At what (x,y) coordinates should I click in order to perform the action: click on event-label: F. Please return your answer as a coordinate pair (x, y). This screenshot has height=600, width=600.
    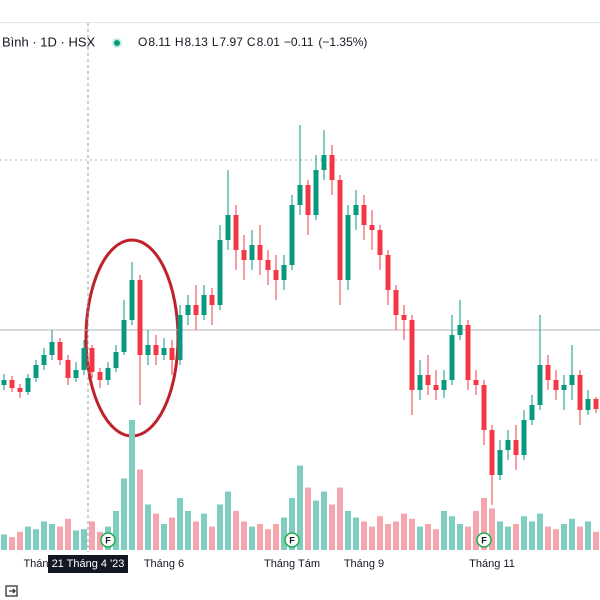
    Looking at the image, I should click on (484, 540).